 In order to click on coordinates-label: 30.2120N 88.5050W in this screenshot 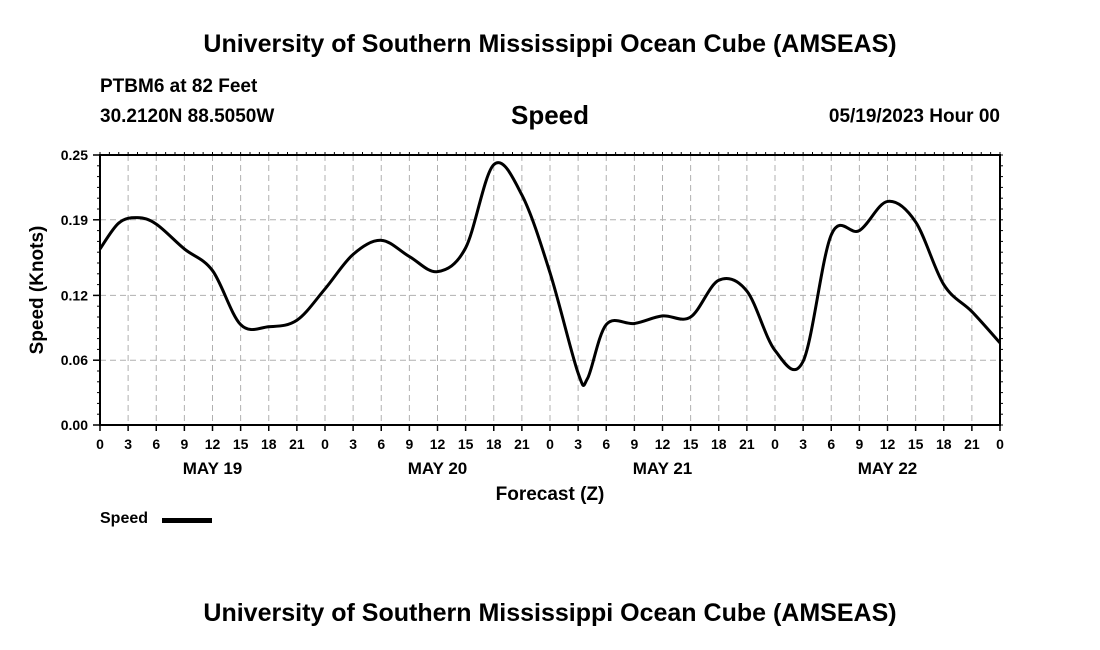, I will do `click(187, 116)`.